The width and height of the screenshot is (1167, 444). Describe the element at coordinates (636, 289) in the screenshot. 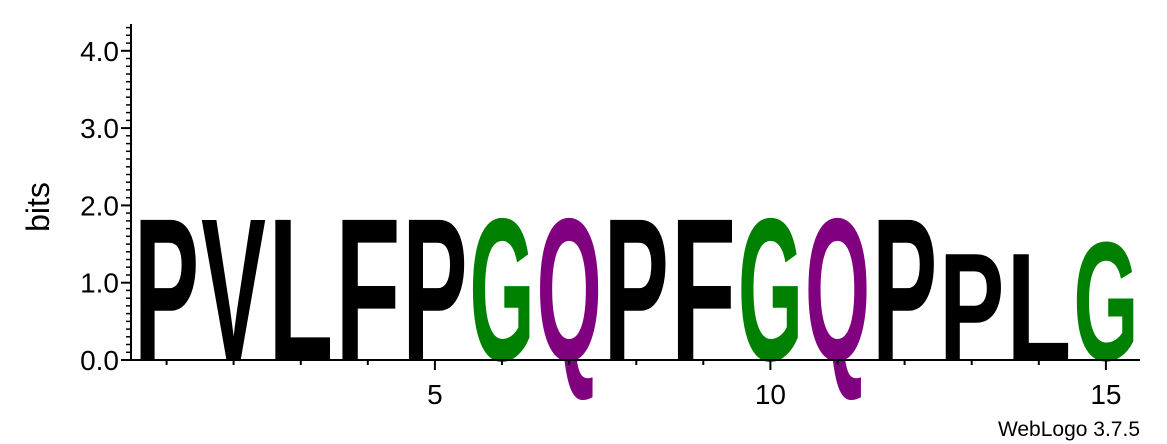

I see `logo-letter-p-pos8: P` at that location.